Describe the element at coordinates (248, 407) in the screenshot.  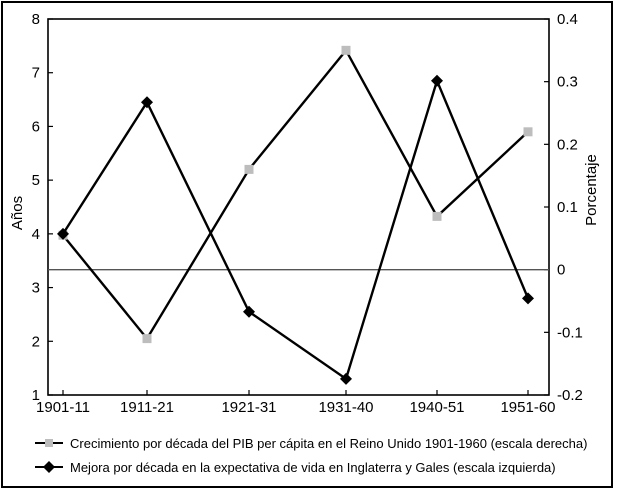
I see `x-tick-label: 1921-31` at that location.